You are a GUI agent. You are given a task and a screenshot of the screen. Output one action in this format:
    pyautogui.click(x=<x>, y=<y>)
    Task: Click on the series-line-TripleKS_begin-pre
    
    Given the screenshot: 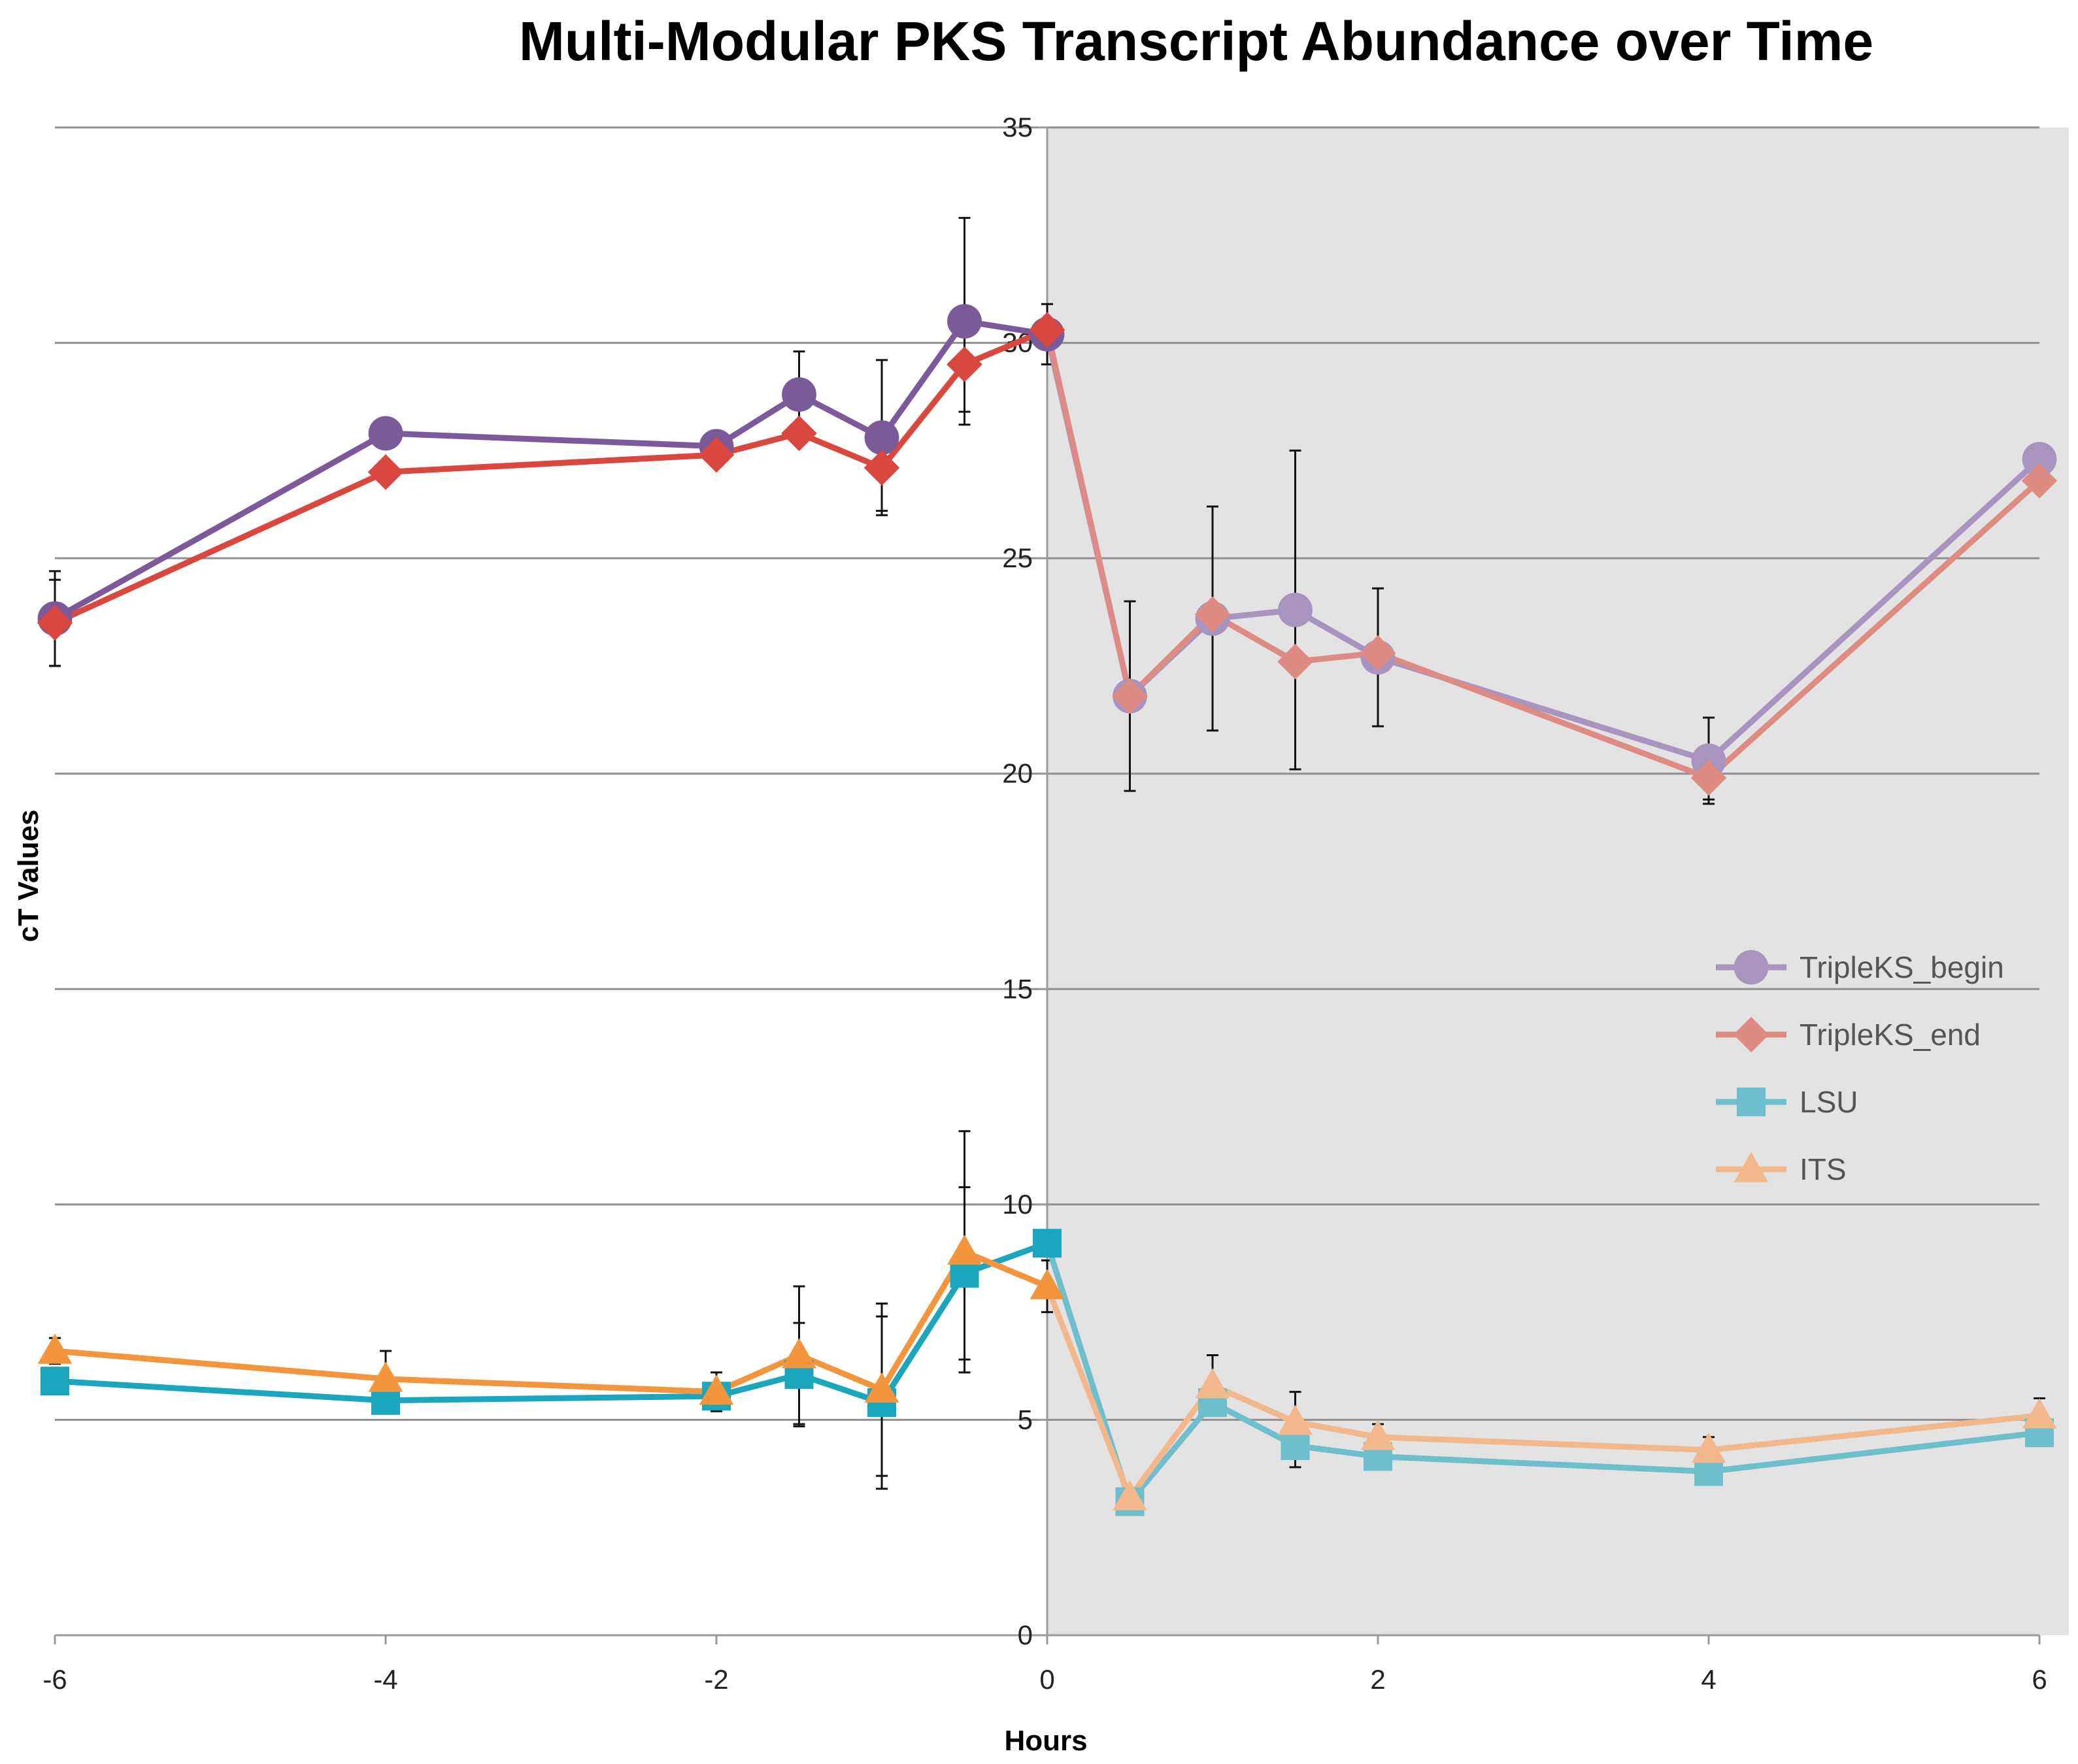 What is the action you would take?
    pyautogui.click(x=550, y=470)
    